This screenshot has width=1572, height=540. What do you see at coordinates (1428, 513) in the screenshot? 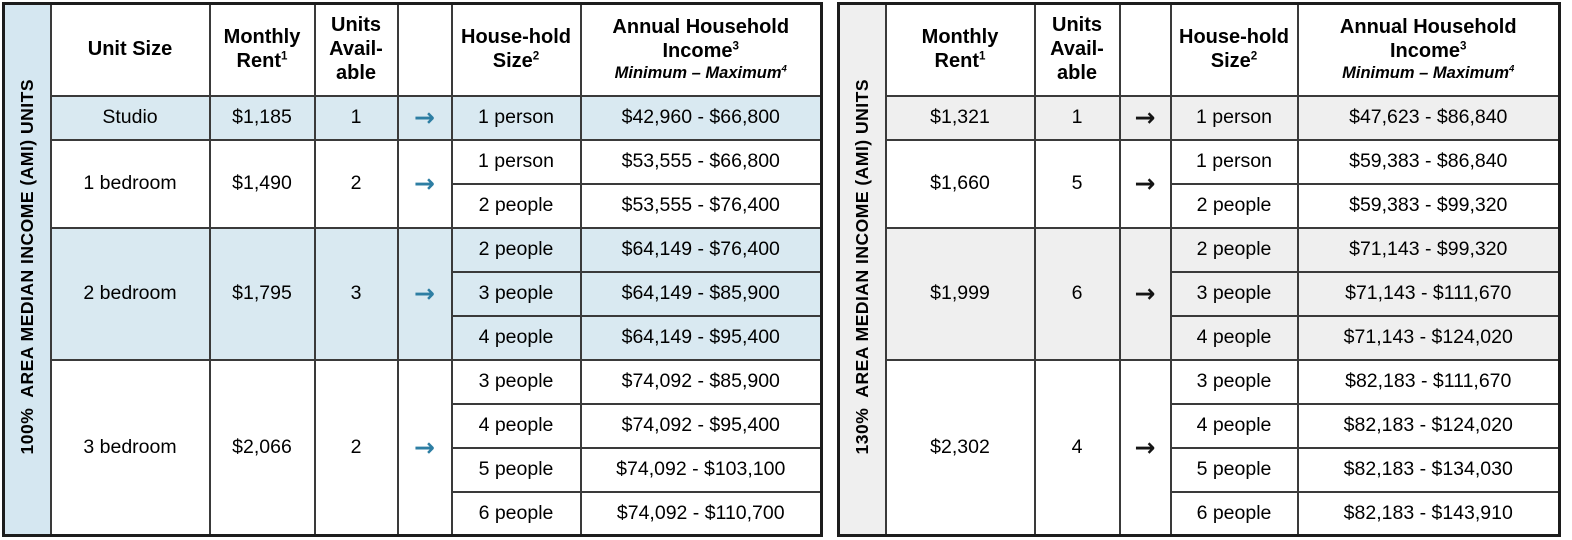
I see `income-range-cell: $82,183 - $143,910` at bounding box center [1428, 513].